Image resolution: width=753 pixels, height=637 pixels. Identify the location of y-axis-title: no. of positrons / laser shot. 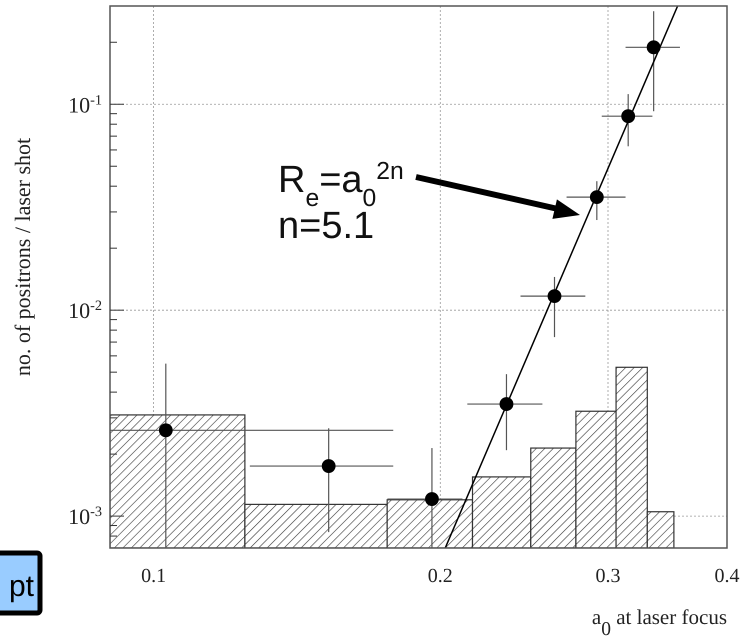
(22, 257).